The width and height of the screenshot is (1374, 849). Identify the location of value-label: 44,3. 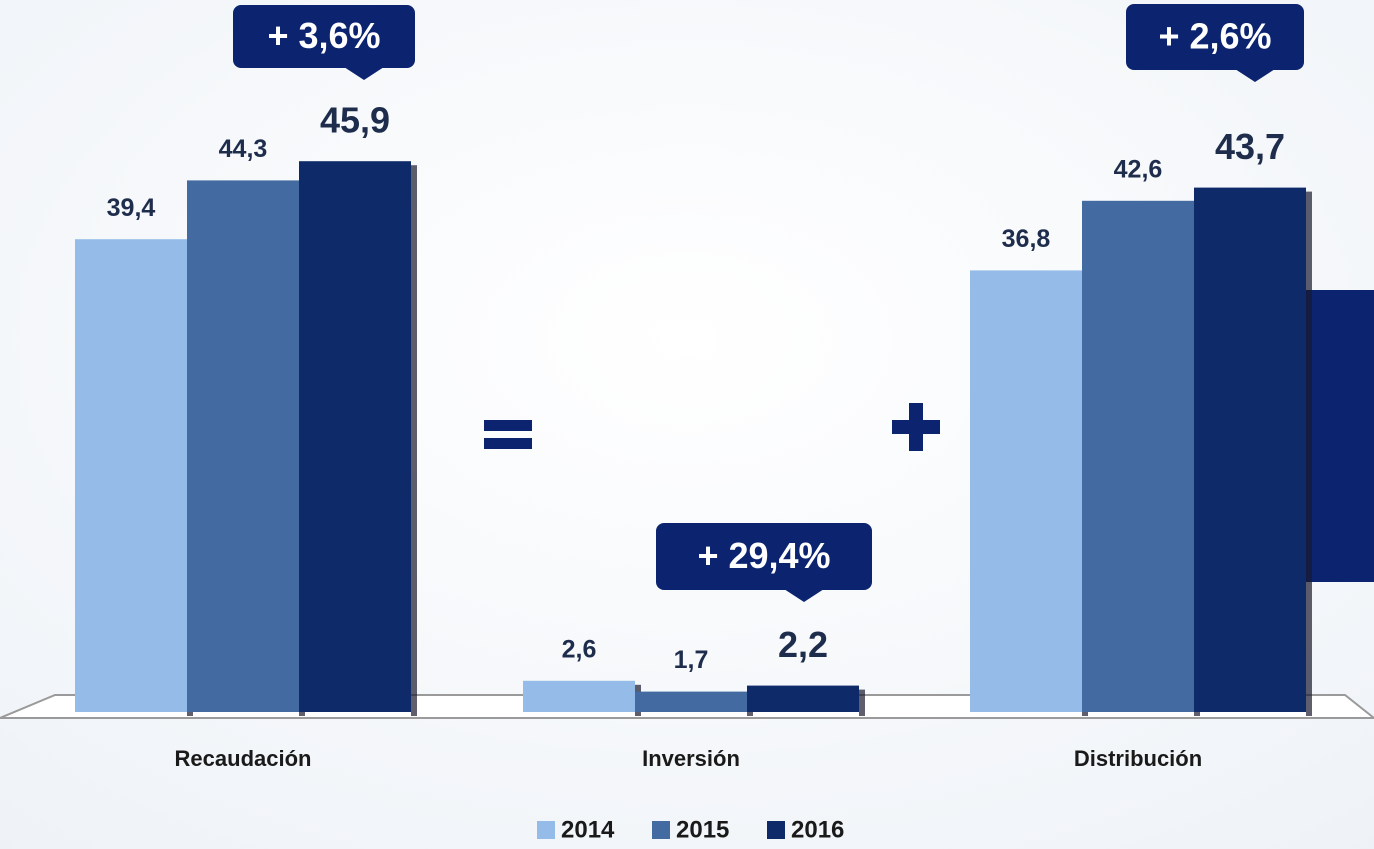
(243, 149).